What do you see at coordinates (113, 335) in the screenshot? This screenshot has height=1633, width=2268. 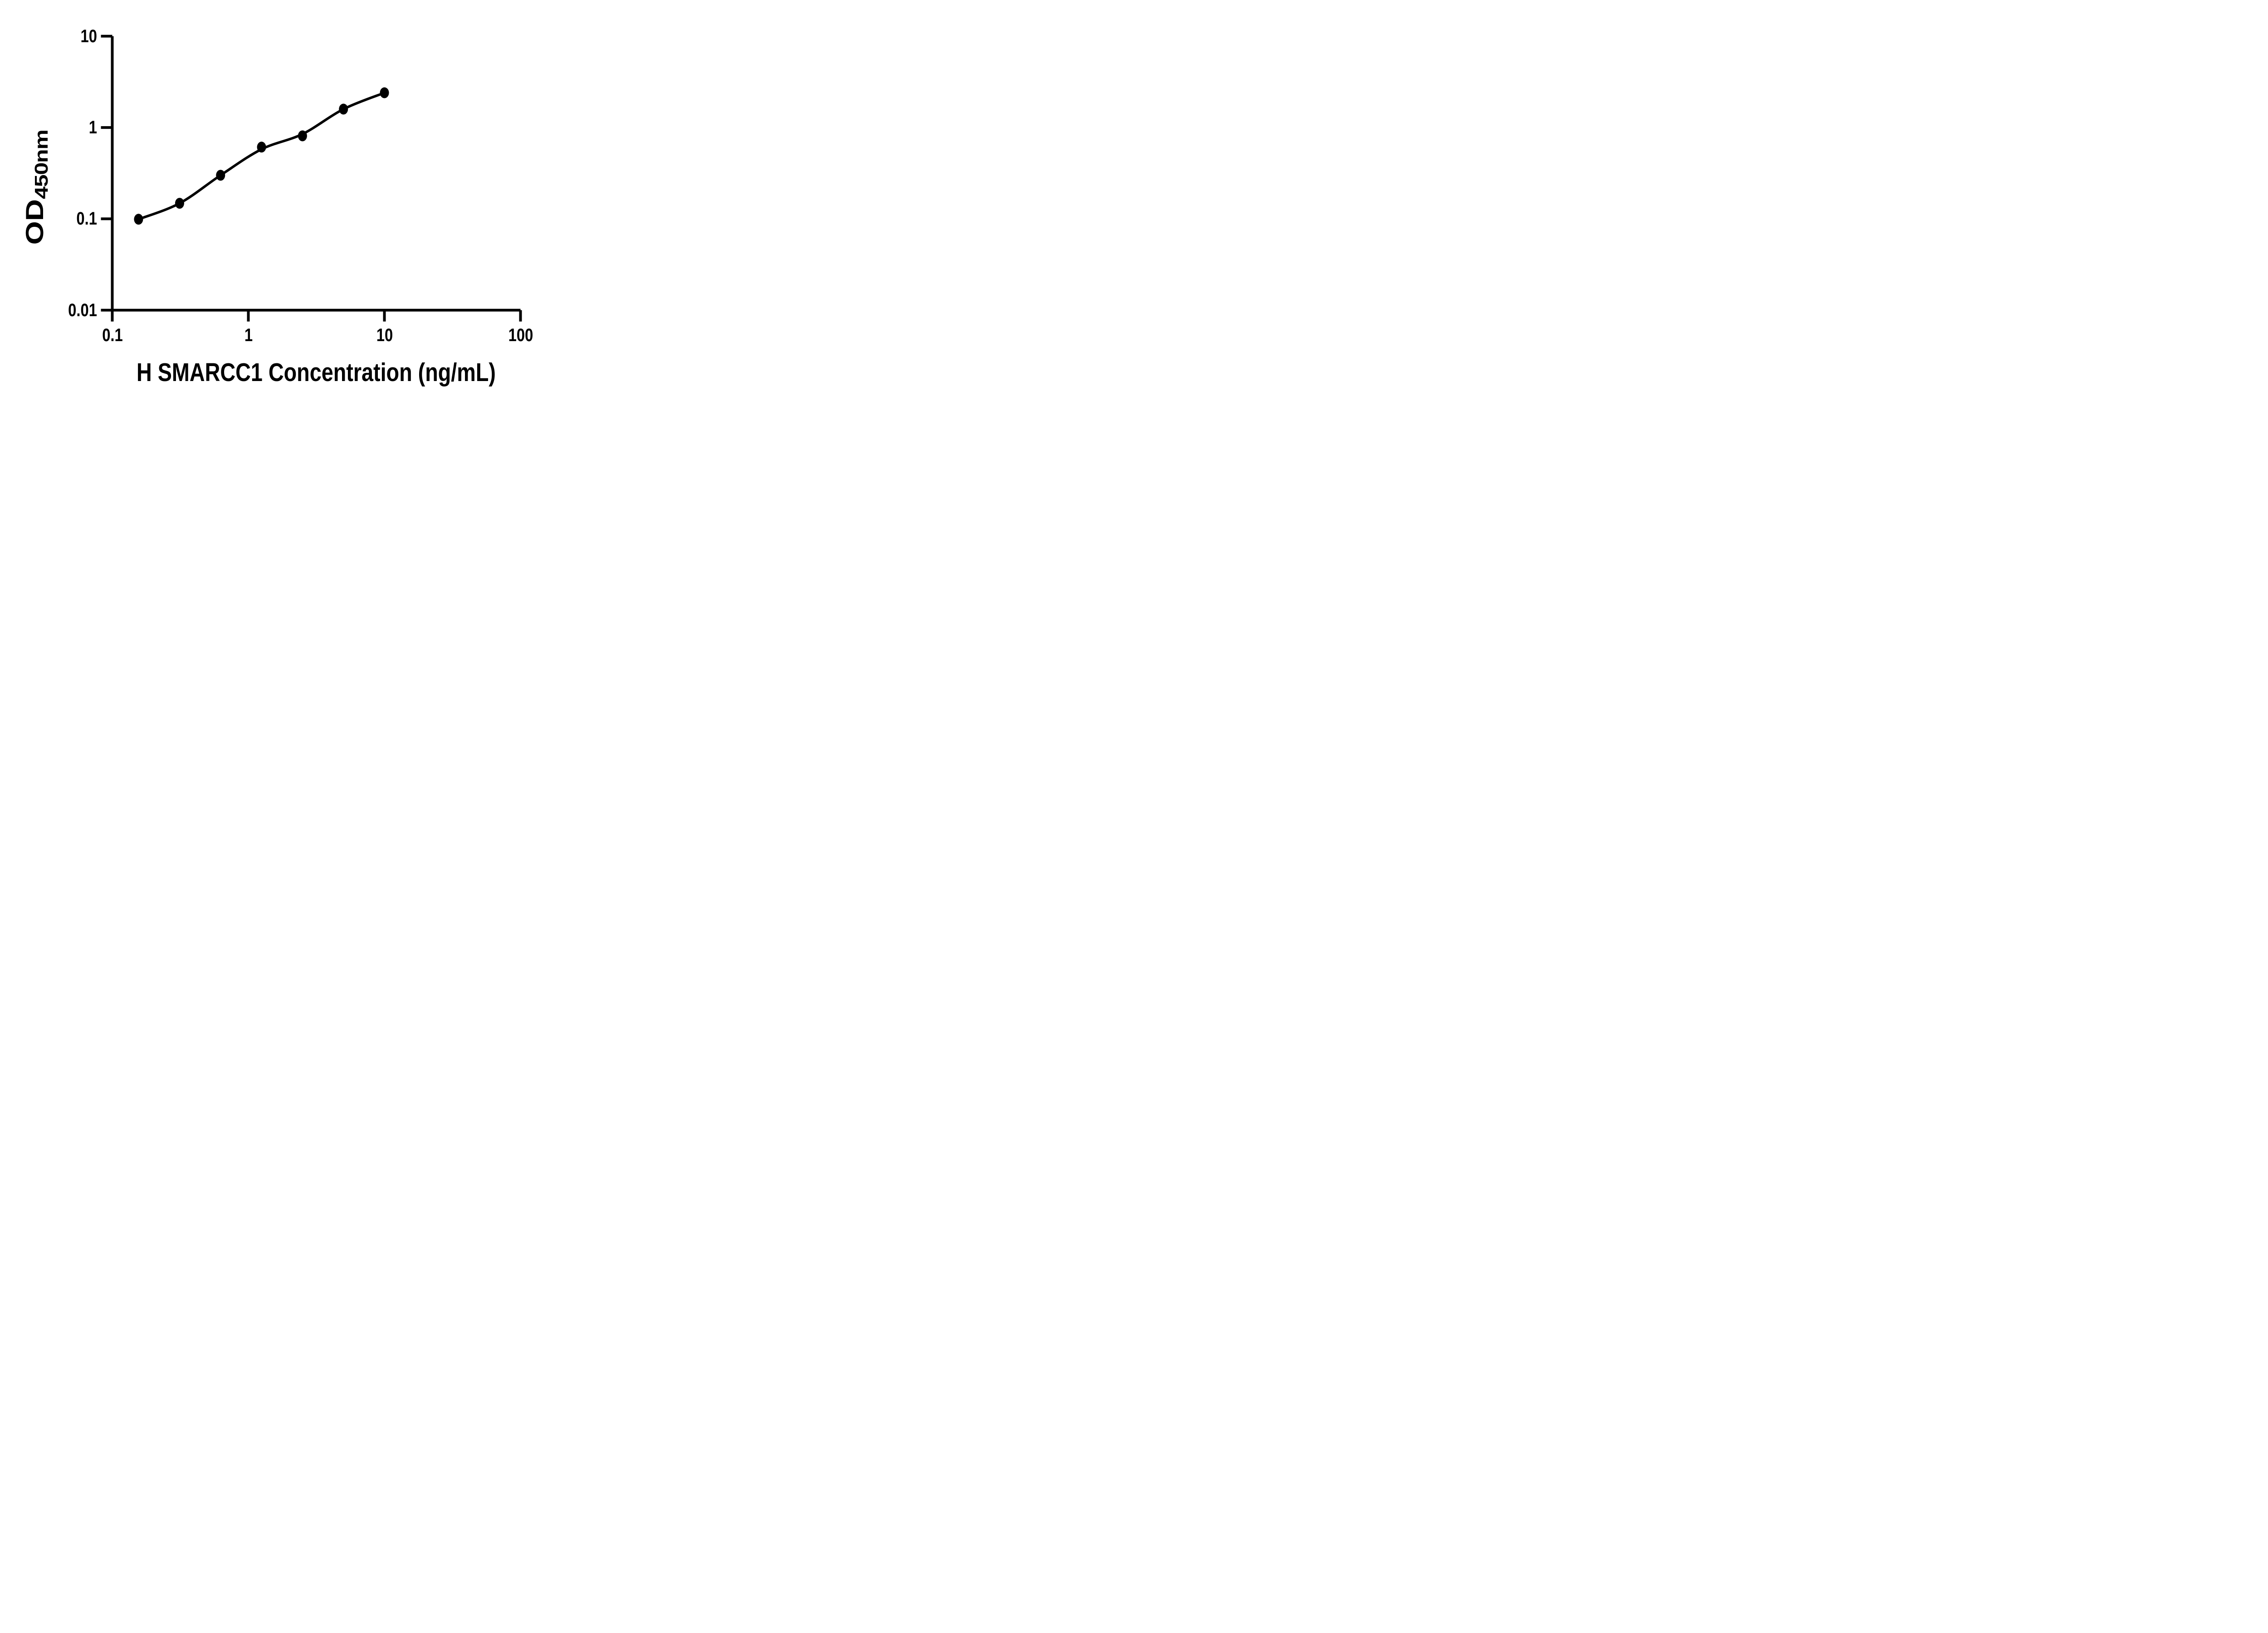 I see `x-tick-label-0.1: 0.1` at bounding box center [113, 335].